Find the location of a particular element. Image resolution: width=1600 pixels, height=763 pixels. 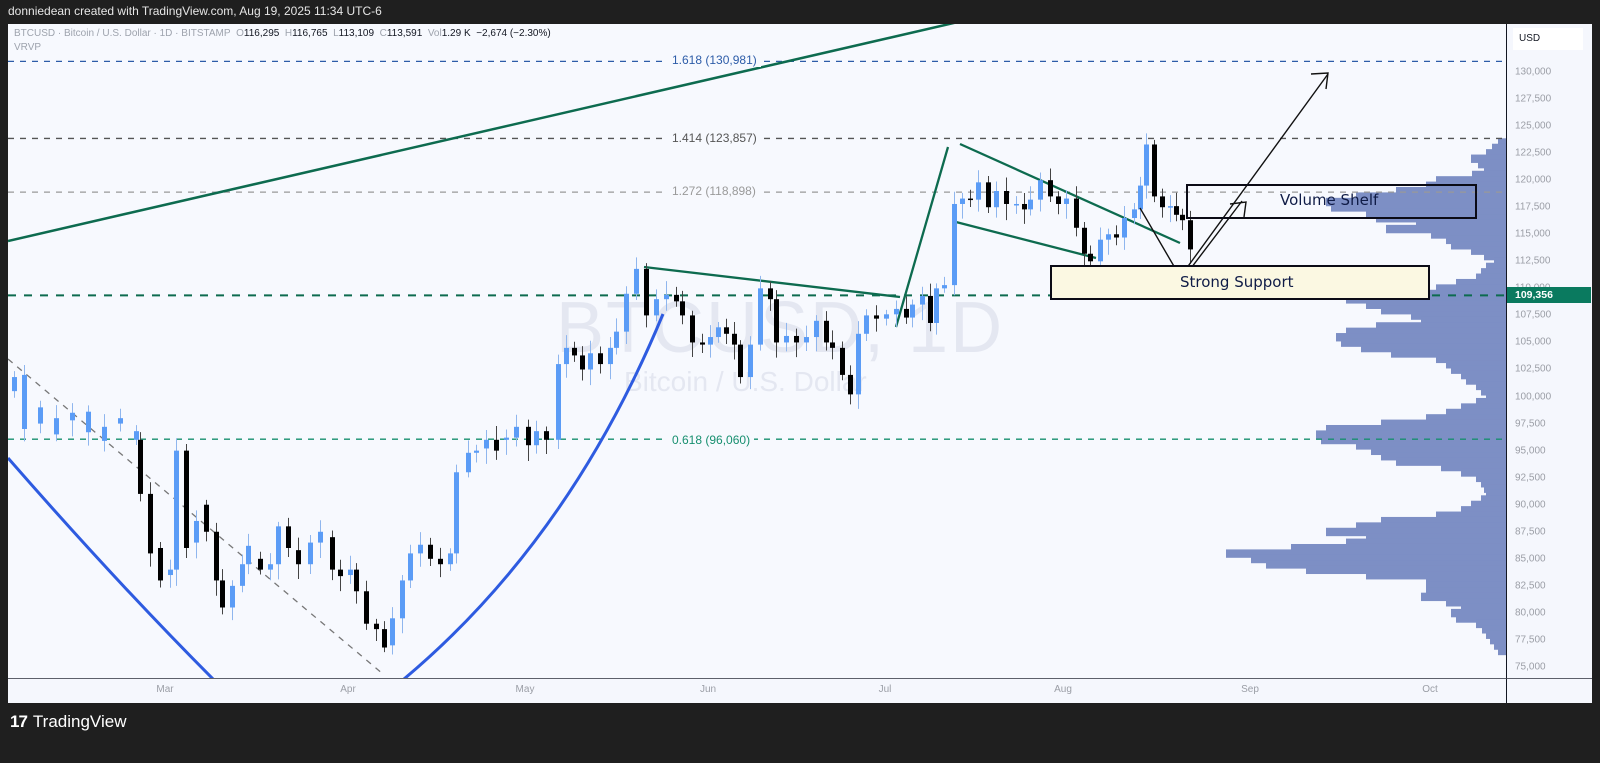

time-axis: Mar Apr May Jun Jul Aug Sep Oct is located at coordinates (757, 690).